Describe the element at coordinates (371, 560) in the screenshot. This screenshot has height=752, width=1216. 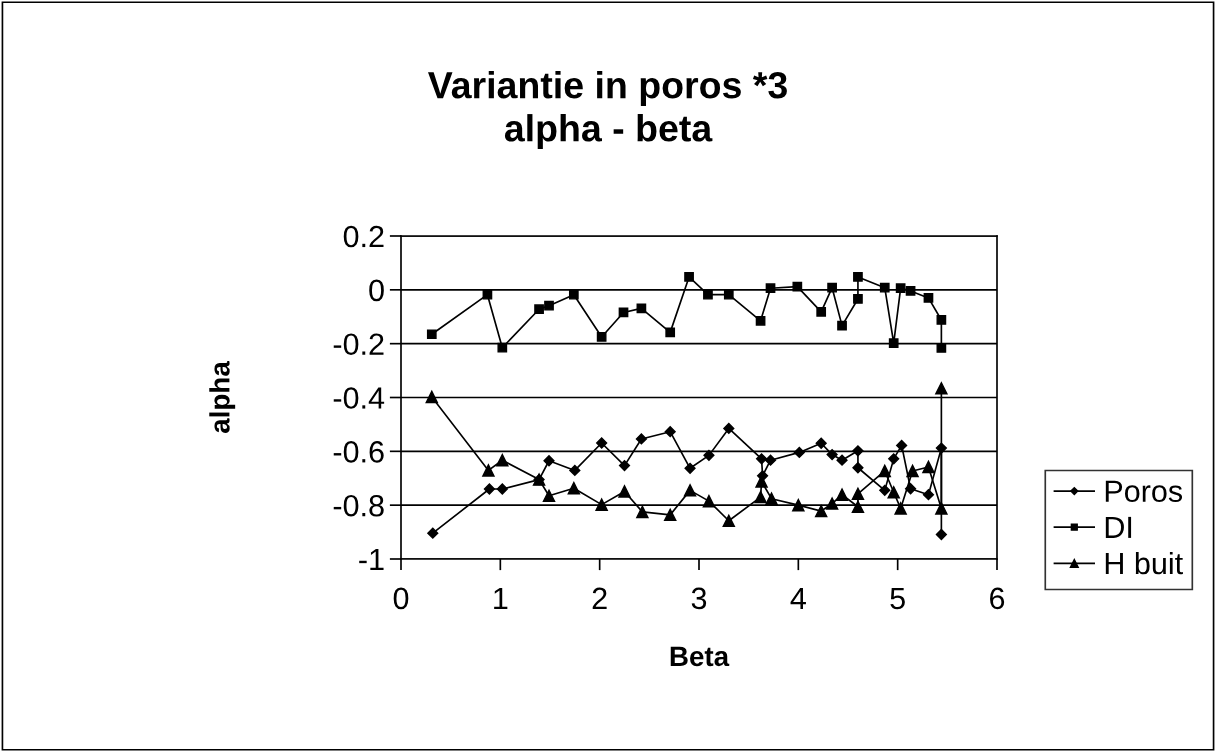
I see `y-tick-label: -1` at that location.